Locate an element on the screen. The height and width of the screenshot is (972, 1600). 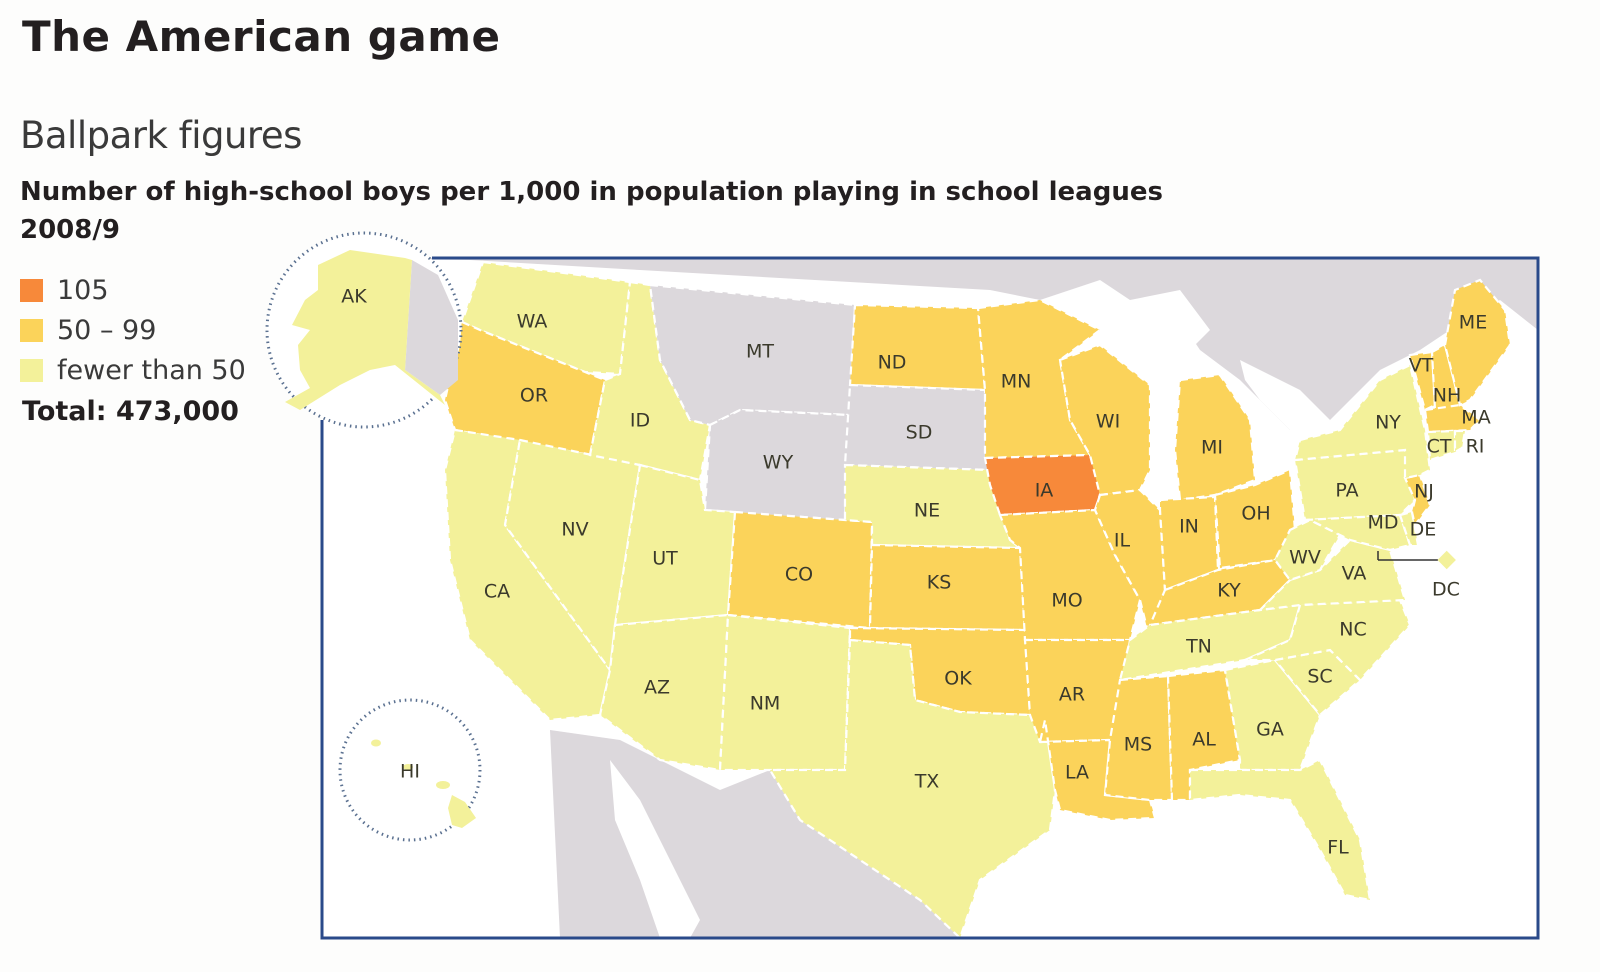
state-label-md: MD is located at coordinates (1382, 523).